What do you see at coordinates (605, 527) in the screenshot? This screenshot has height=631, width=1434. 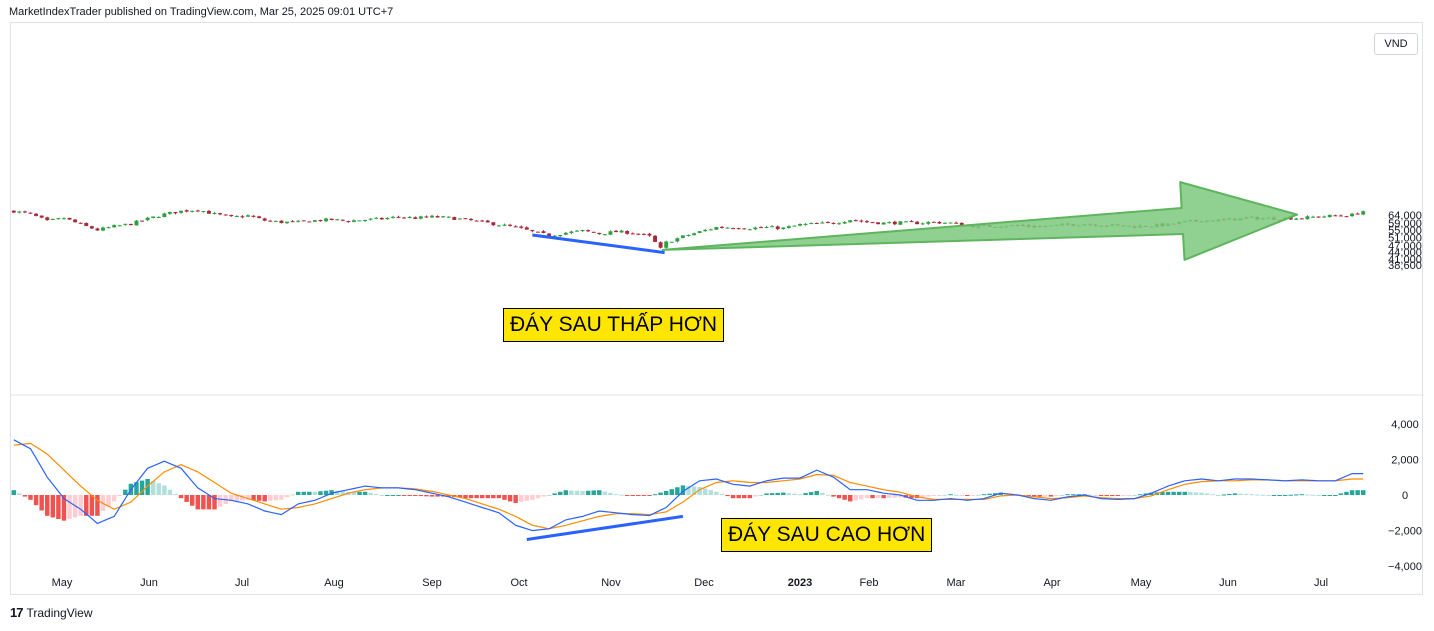 I see `macd-divergence-line` at bounding box center [605, 527].